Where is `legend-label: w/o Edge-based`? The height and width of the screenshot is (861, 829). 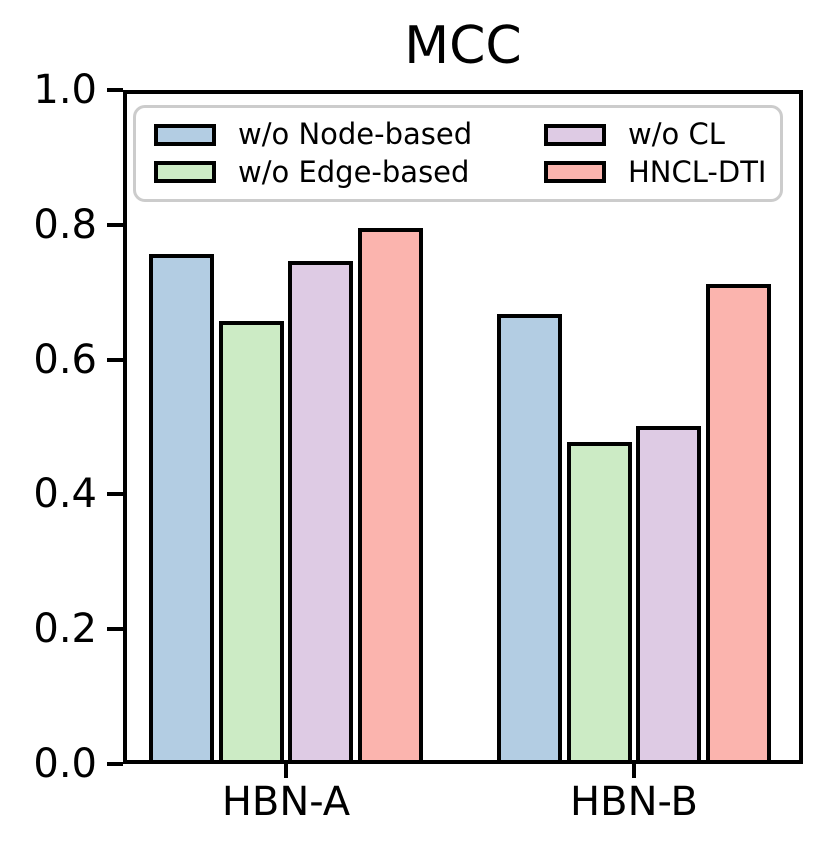
legend-label: w/o Edge-based is located at coordinates (354, 171).